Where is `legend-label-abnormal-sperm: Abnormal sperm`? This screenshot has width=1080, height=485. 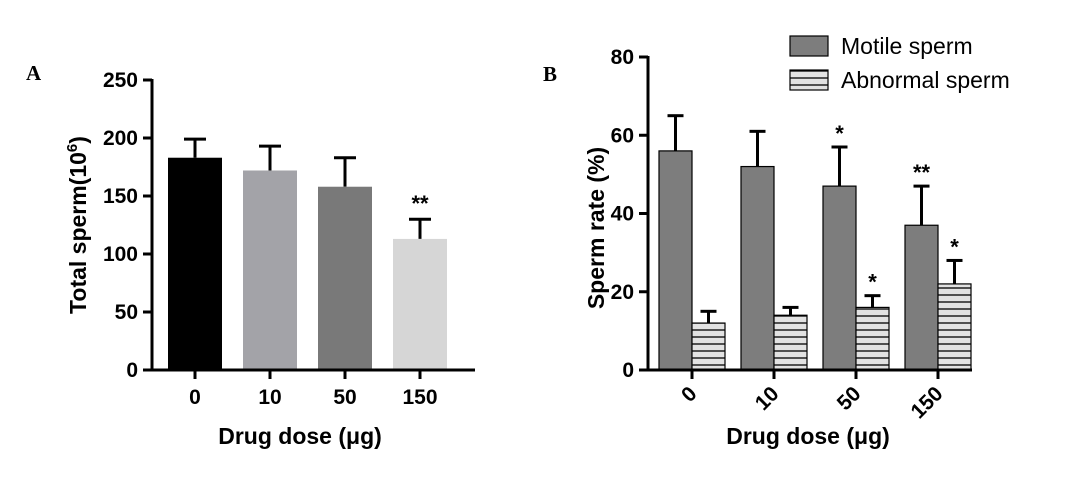
legend-label-abnormal-sperm: Abnormal sperm is located at coordinates (925, 80).